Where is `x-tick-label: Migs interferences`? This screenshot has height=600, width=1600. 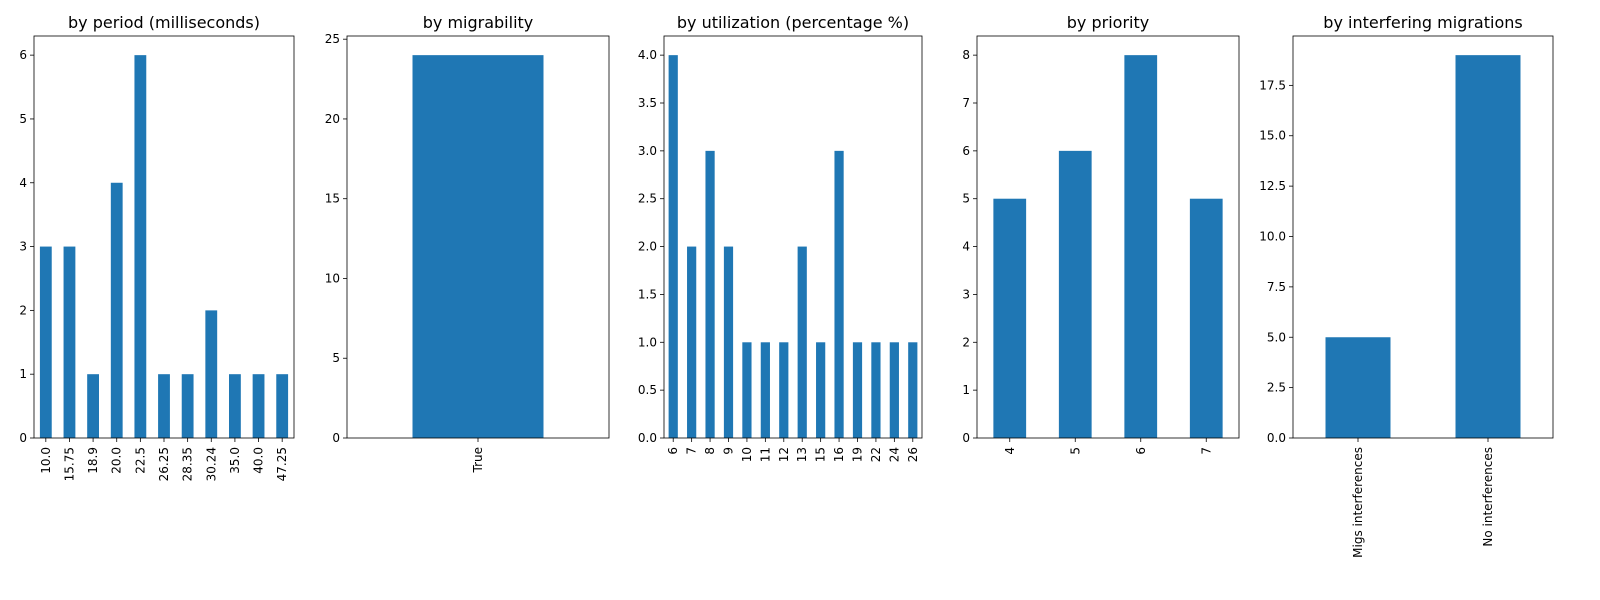
x-tick-label: Migs interferences is located at coordinates (1358, 502).